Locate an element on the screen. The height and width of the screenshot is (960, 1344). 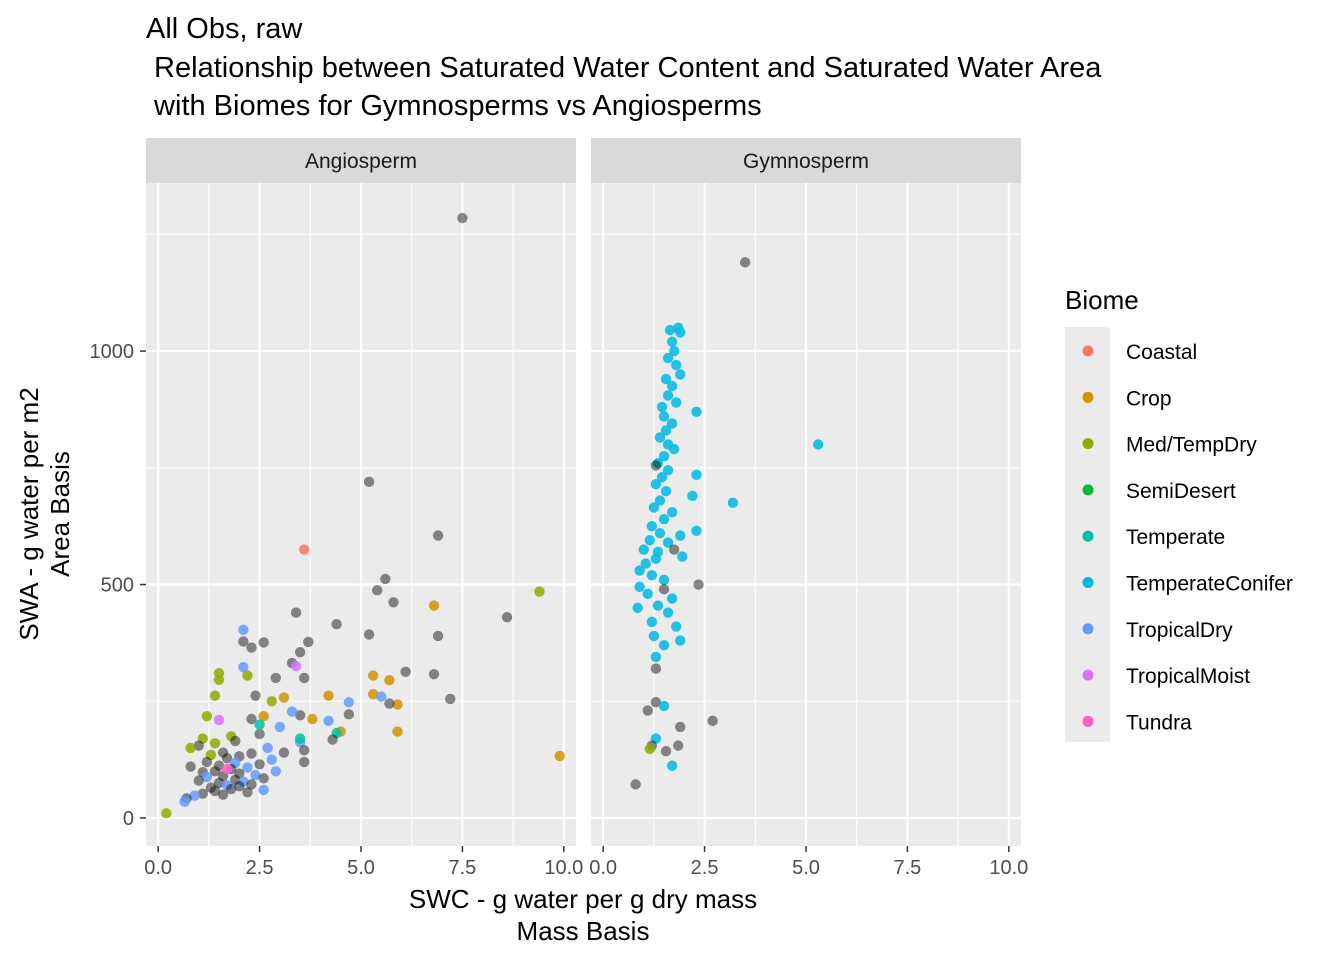
x-tick-label: 10.0 is located at coordinates (1008, 868).